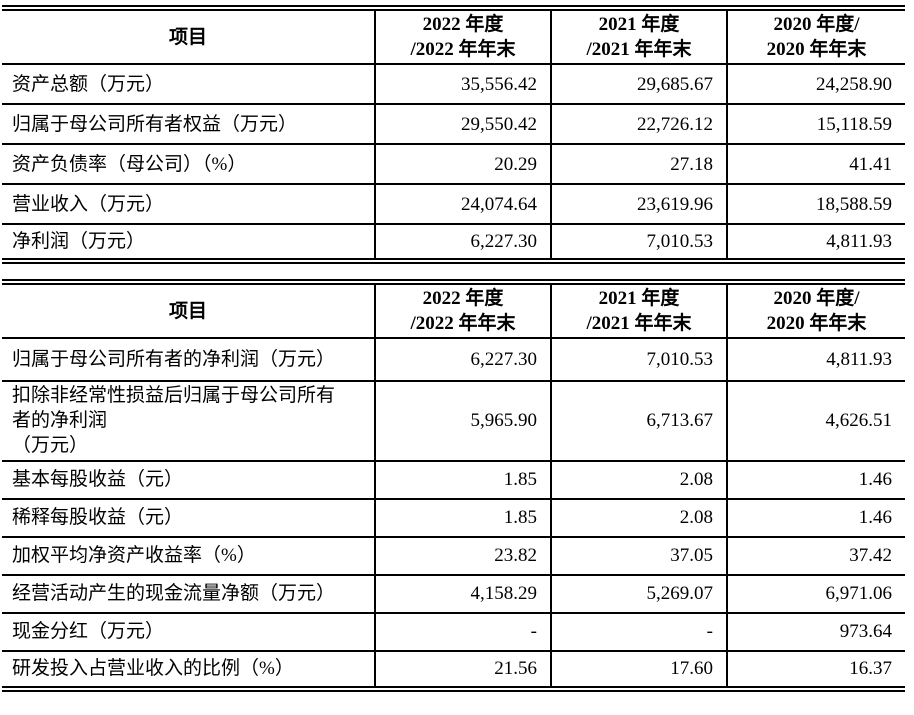 Image resolution: width=914 pixels, height=715 pixels. I want to click on table2-header-year-2020: 2020 年度/ 2020 年年末, so click(815, 311).